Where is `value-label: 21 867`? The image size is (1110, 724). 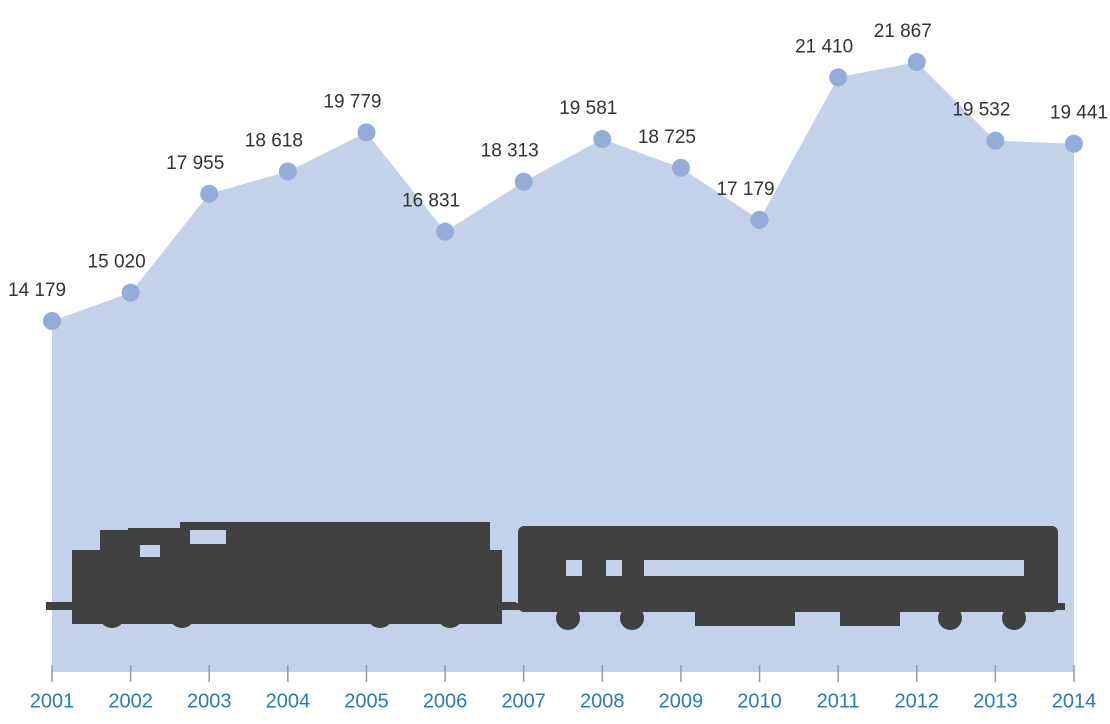 value-label: 21 867 is located at coordinates (903, 31).